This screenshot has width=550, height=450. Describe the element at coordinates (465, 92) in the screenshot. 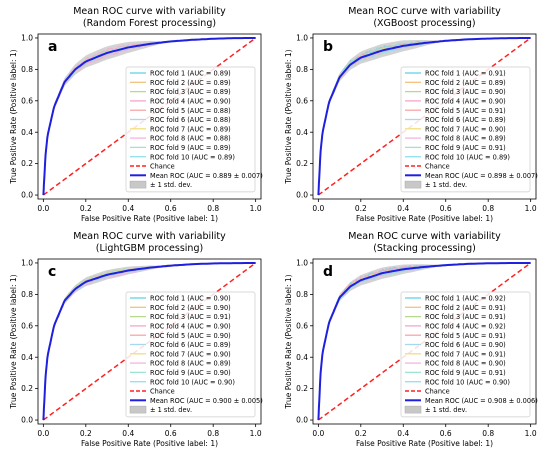

I see `legend-label: ROC fold 3 (AUC = 0.90)` at that location.